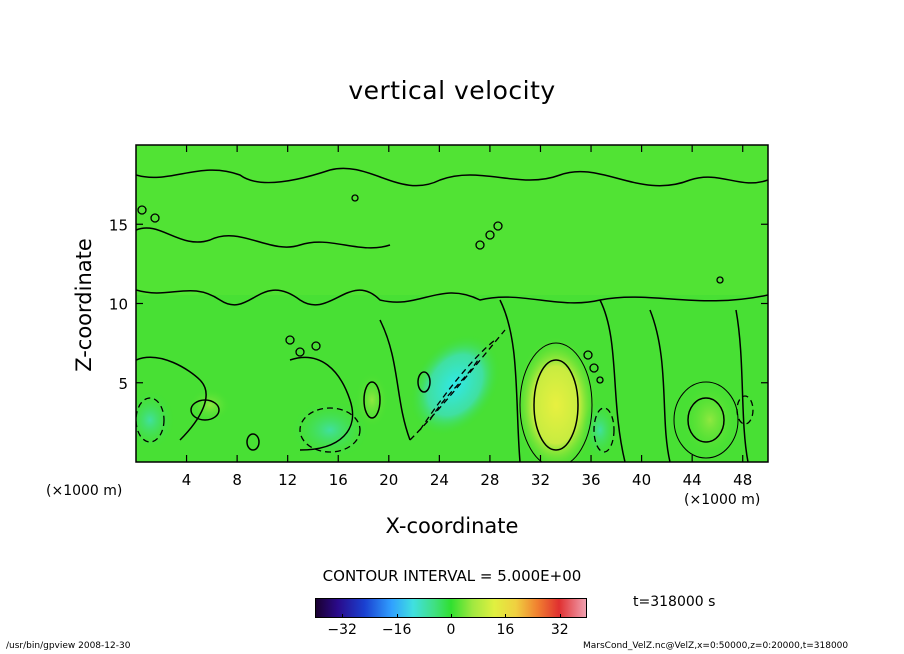  What do you see at coordinates (742, 480) in the screenshot?
I see `x-tick-label: 48` at bounding box center [742, 480].